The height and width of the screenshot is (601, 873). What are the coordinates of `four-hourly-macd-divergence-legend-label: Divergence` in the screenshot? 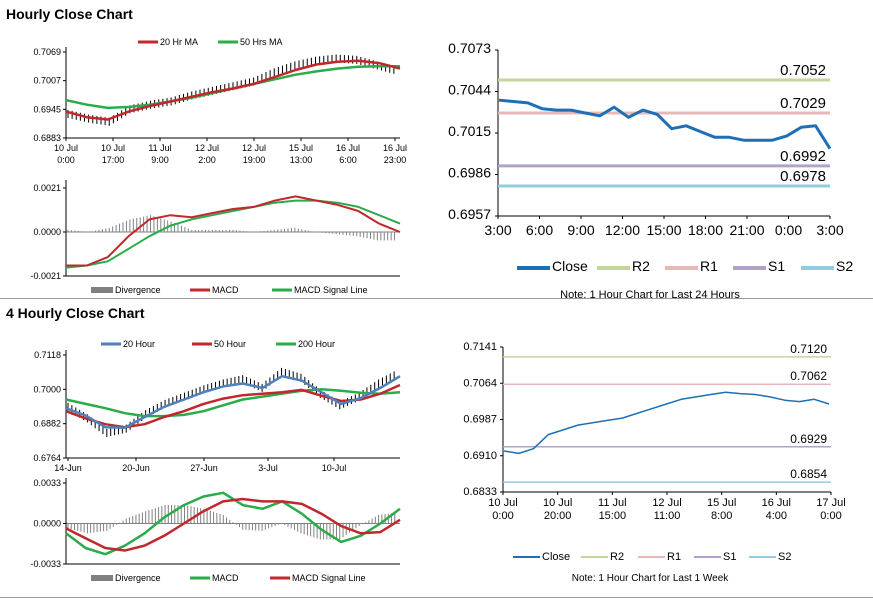 It's located at (138, 578).